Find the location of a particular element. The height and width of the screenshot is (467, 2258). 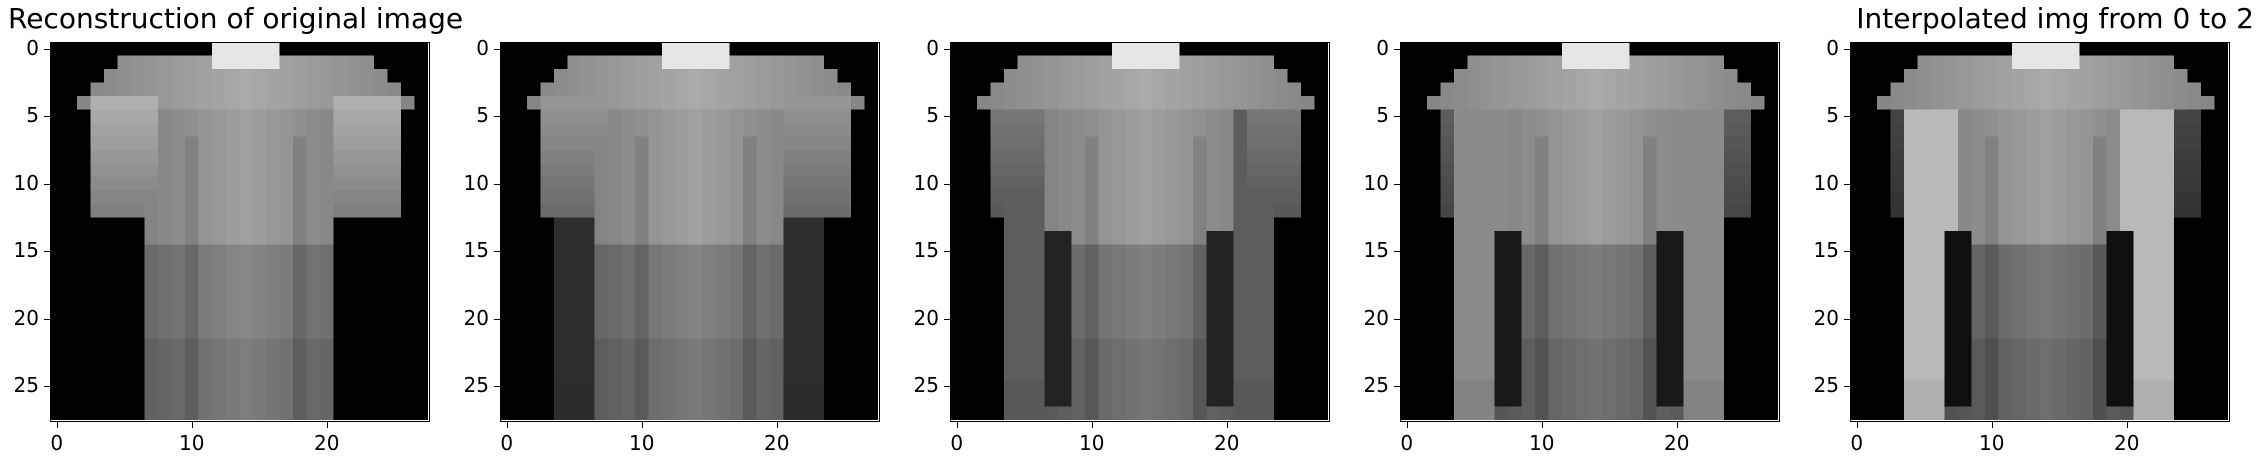

subplot-title: Interpolated img from 0 to 2 is located at coordinates (2055, 18).